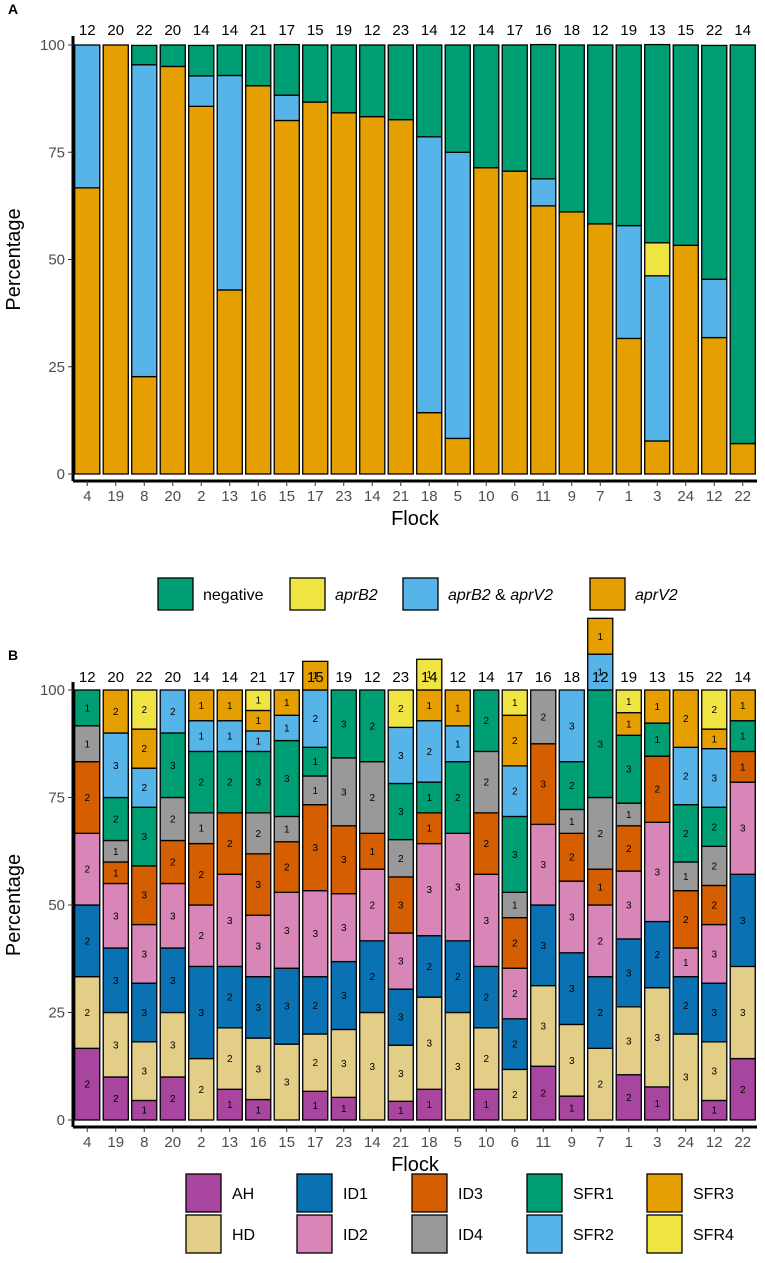 This screenshot has height=1263, width=765. I want to click on y-tick-label: 100, so click(52, 690).